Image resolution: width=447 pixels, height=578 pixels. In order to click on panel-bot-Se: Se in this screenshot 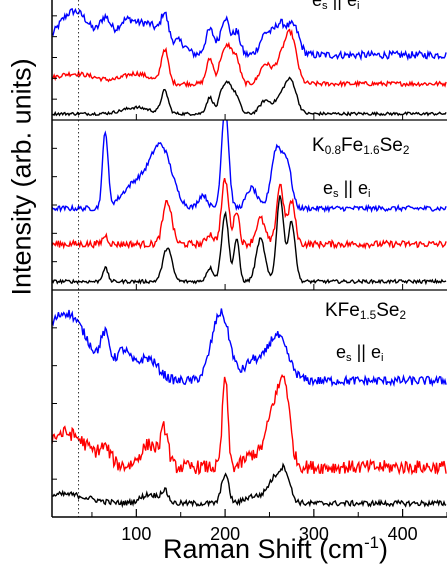, I will do `click(388, 310)`.